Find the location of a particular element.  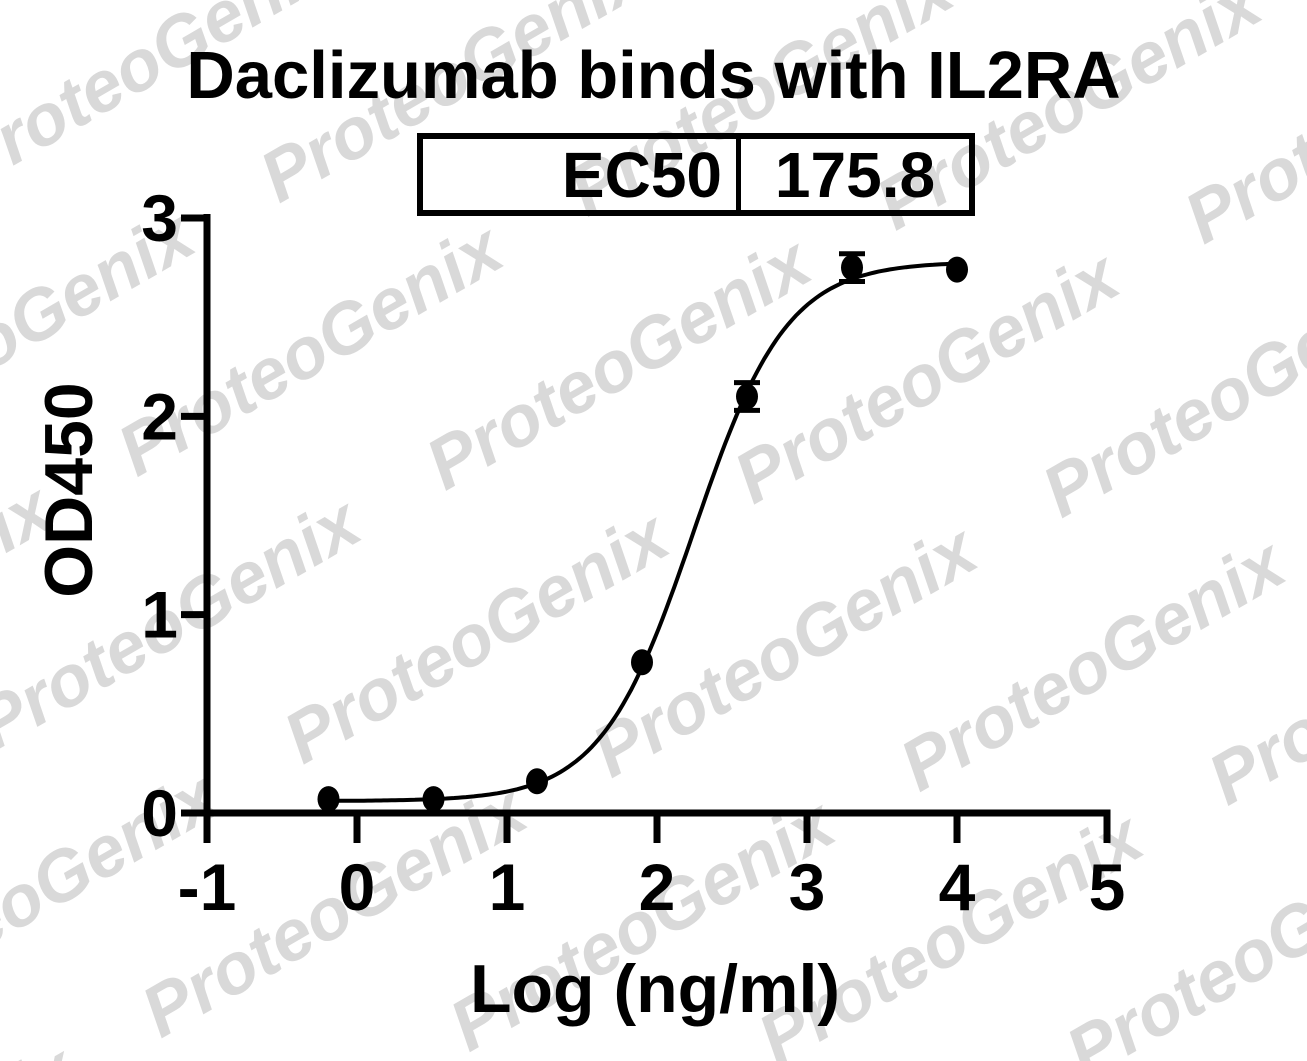

x-tick-label: 0 is located at coordinates (357, 887).